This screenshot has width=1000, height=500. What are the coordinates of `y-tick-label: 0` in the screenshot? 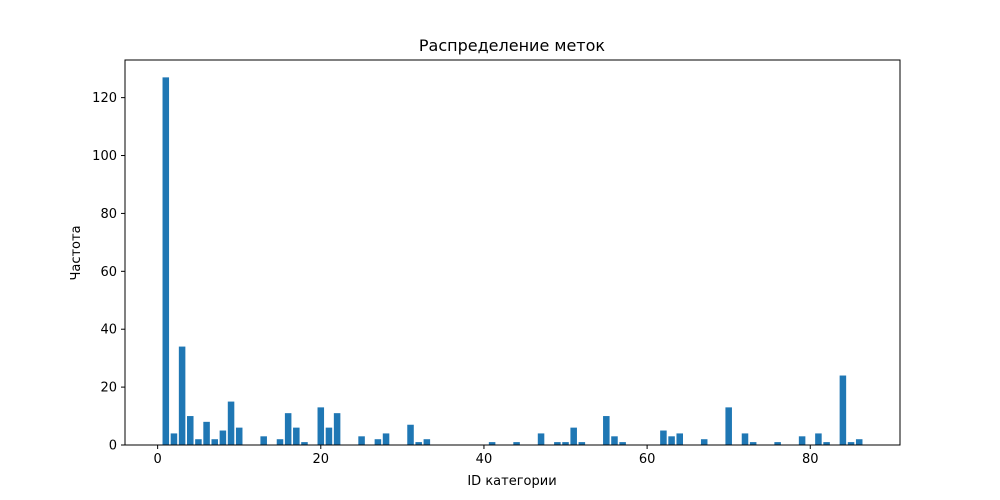 It's located at (113, 446).